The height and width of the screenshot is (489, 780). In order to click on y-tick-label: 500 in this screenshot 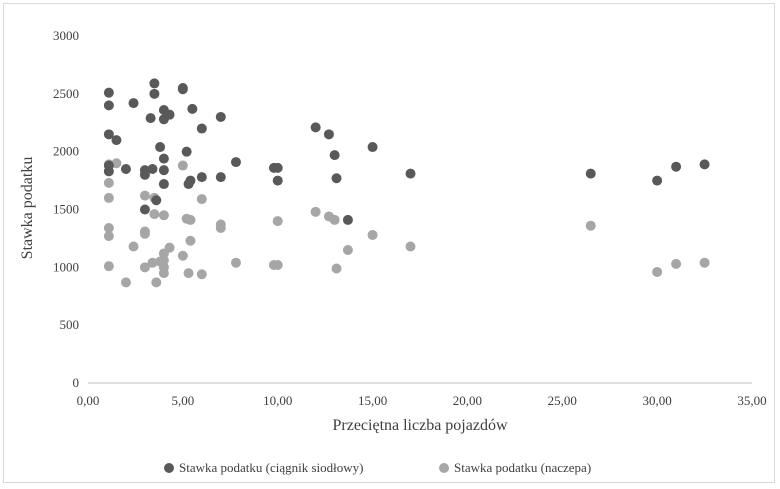, I will do `click(70, 324)`.